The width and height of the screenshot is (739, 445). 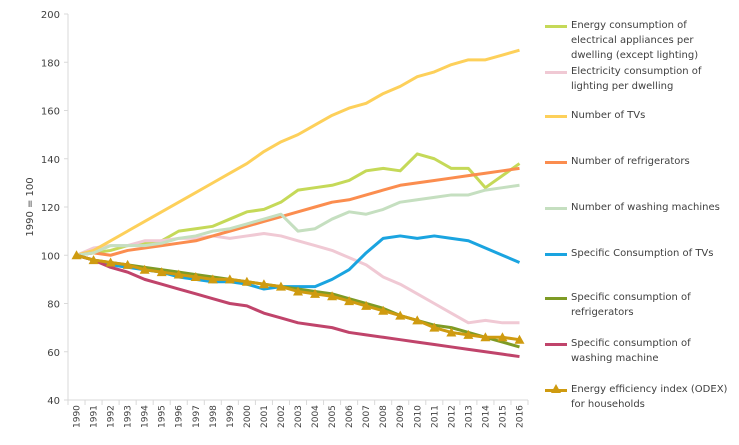 I want to click on x-tick-label: 1991, so click(x=95, y=416).